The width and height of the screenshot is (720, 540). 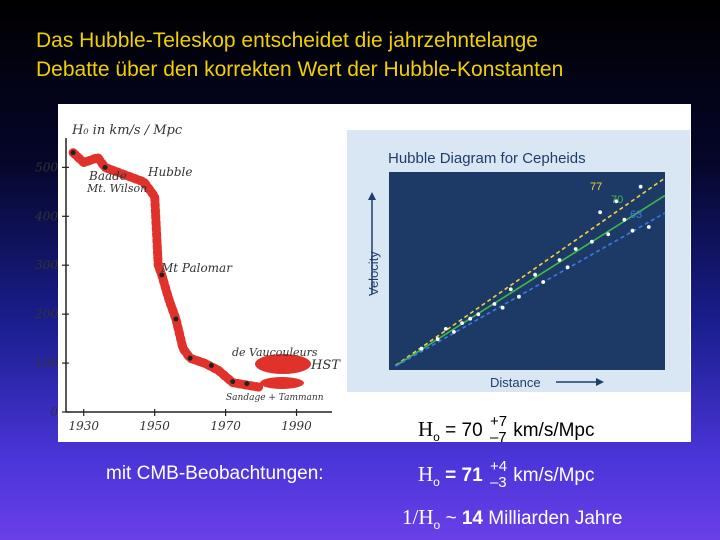 I want to click on left-ytick-label: 300, so click(x=46, y=265).